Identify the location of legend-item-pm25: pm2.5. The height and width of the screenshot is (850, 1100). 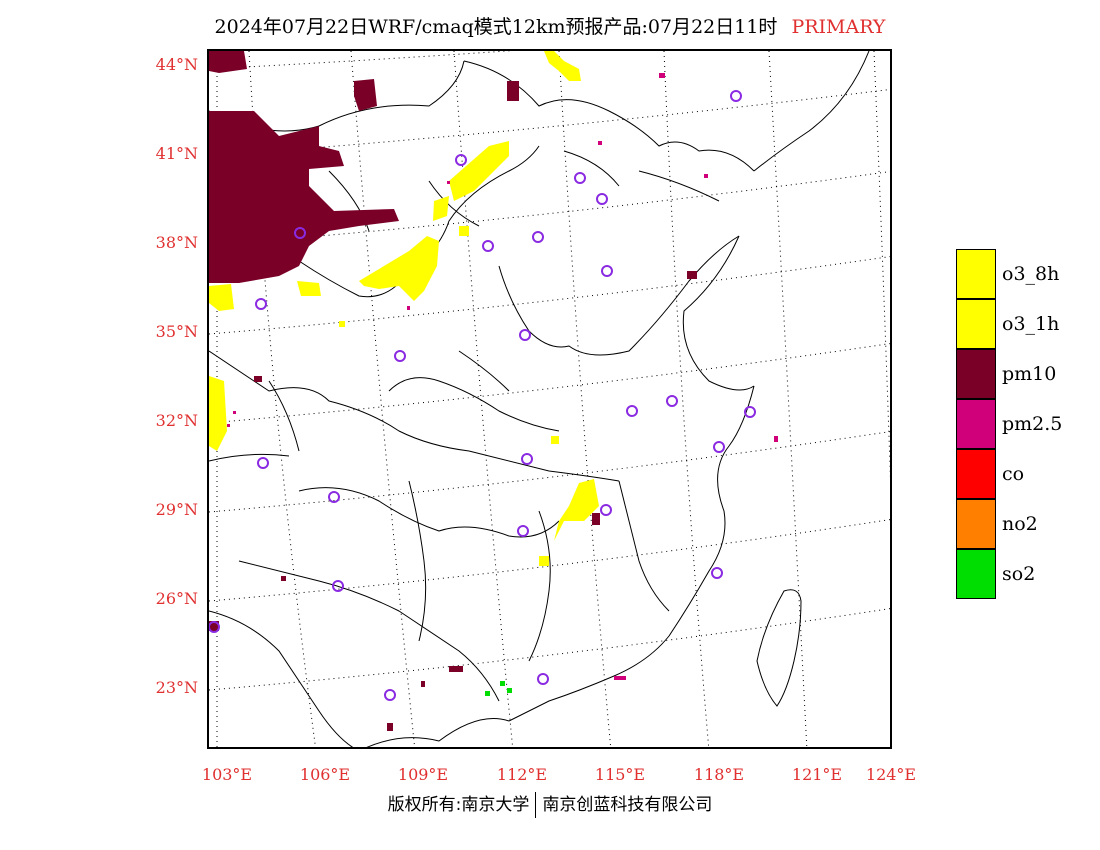
(1026, 424).